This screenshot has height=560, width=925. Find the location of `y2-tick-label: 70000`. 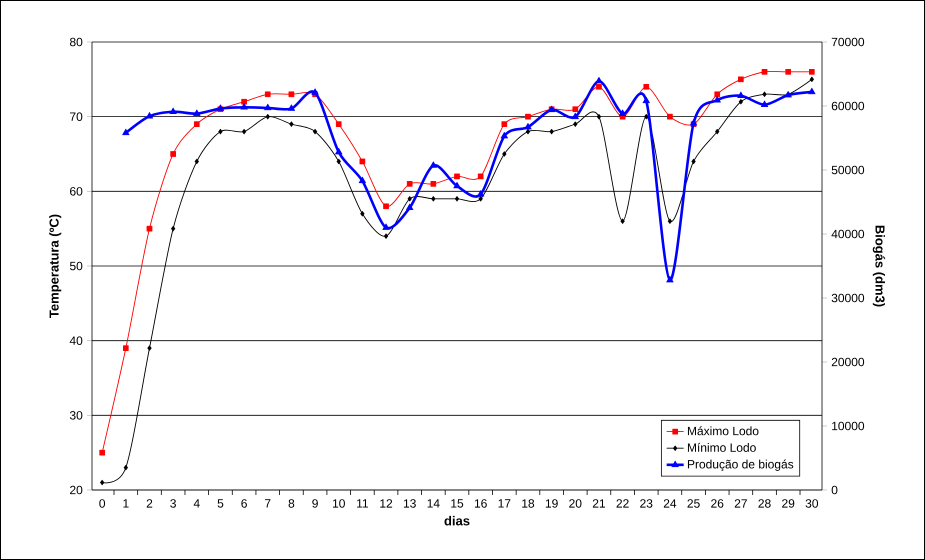

y2-tick-label: 70000 is located at coordinates (848, 42).